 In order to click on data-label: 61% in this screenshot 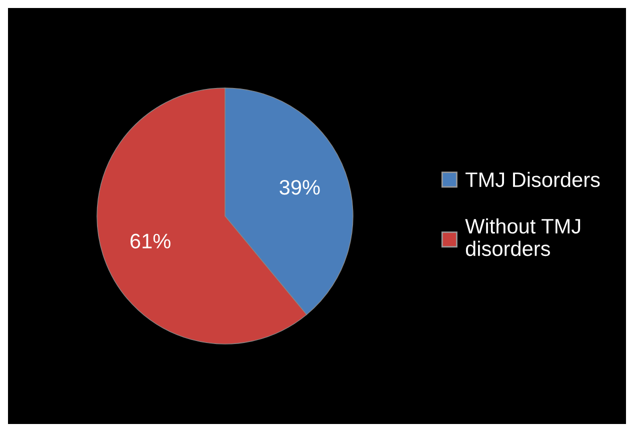, I will do `click(150, 241)`.